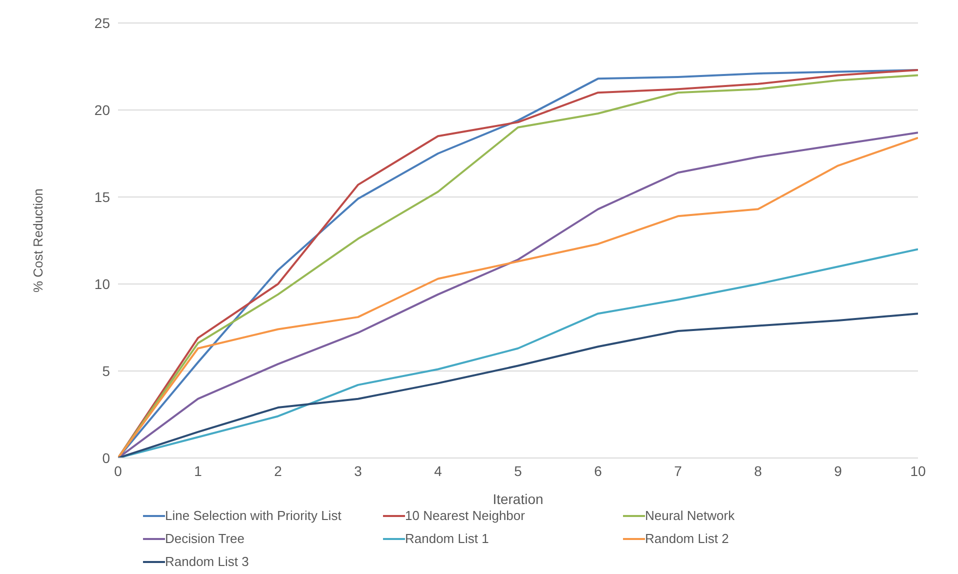 The height and width of the screenshot is (574, 958). What do you see at coordinates (118, 470) in the screenshot?
I see `x-tick-label: 0` at bounding box center [118, 470].